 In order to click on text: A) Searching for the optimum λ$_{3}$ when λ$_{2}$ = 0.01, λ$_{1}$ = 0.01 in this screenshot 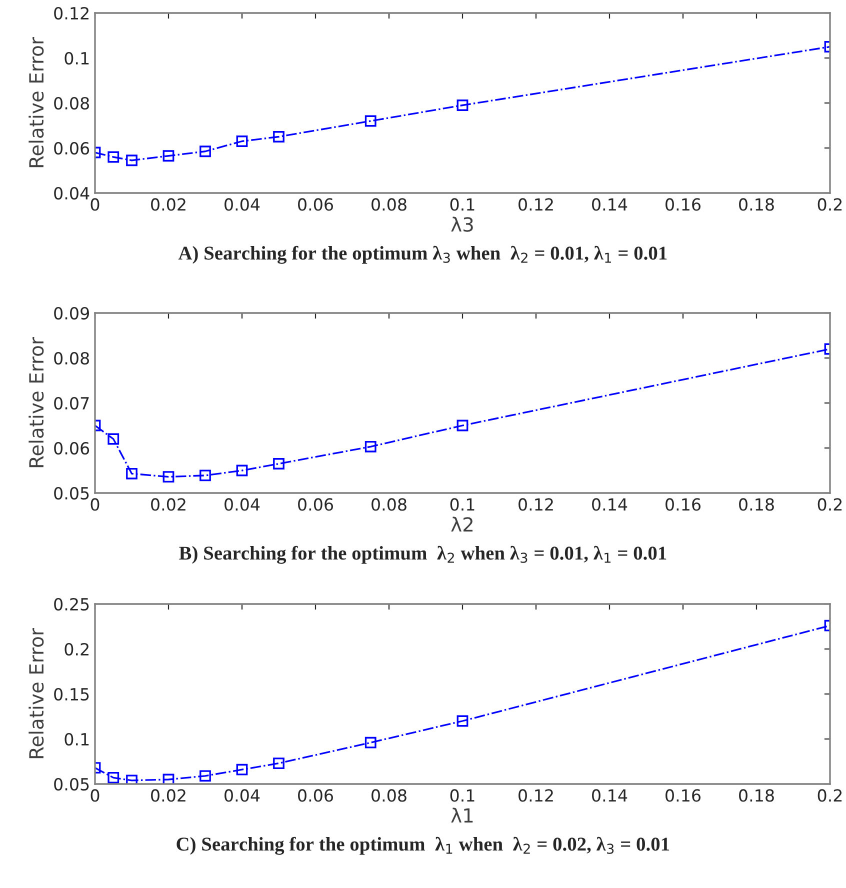, I will do `click(422, 255)`.